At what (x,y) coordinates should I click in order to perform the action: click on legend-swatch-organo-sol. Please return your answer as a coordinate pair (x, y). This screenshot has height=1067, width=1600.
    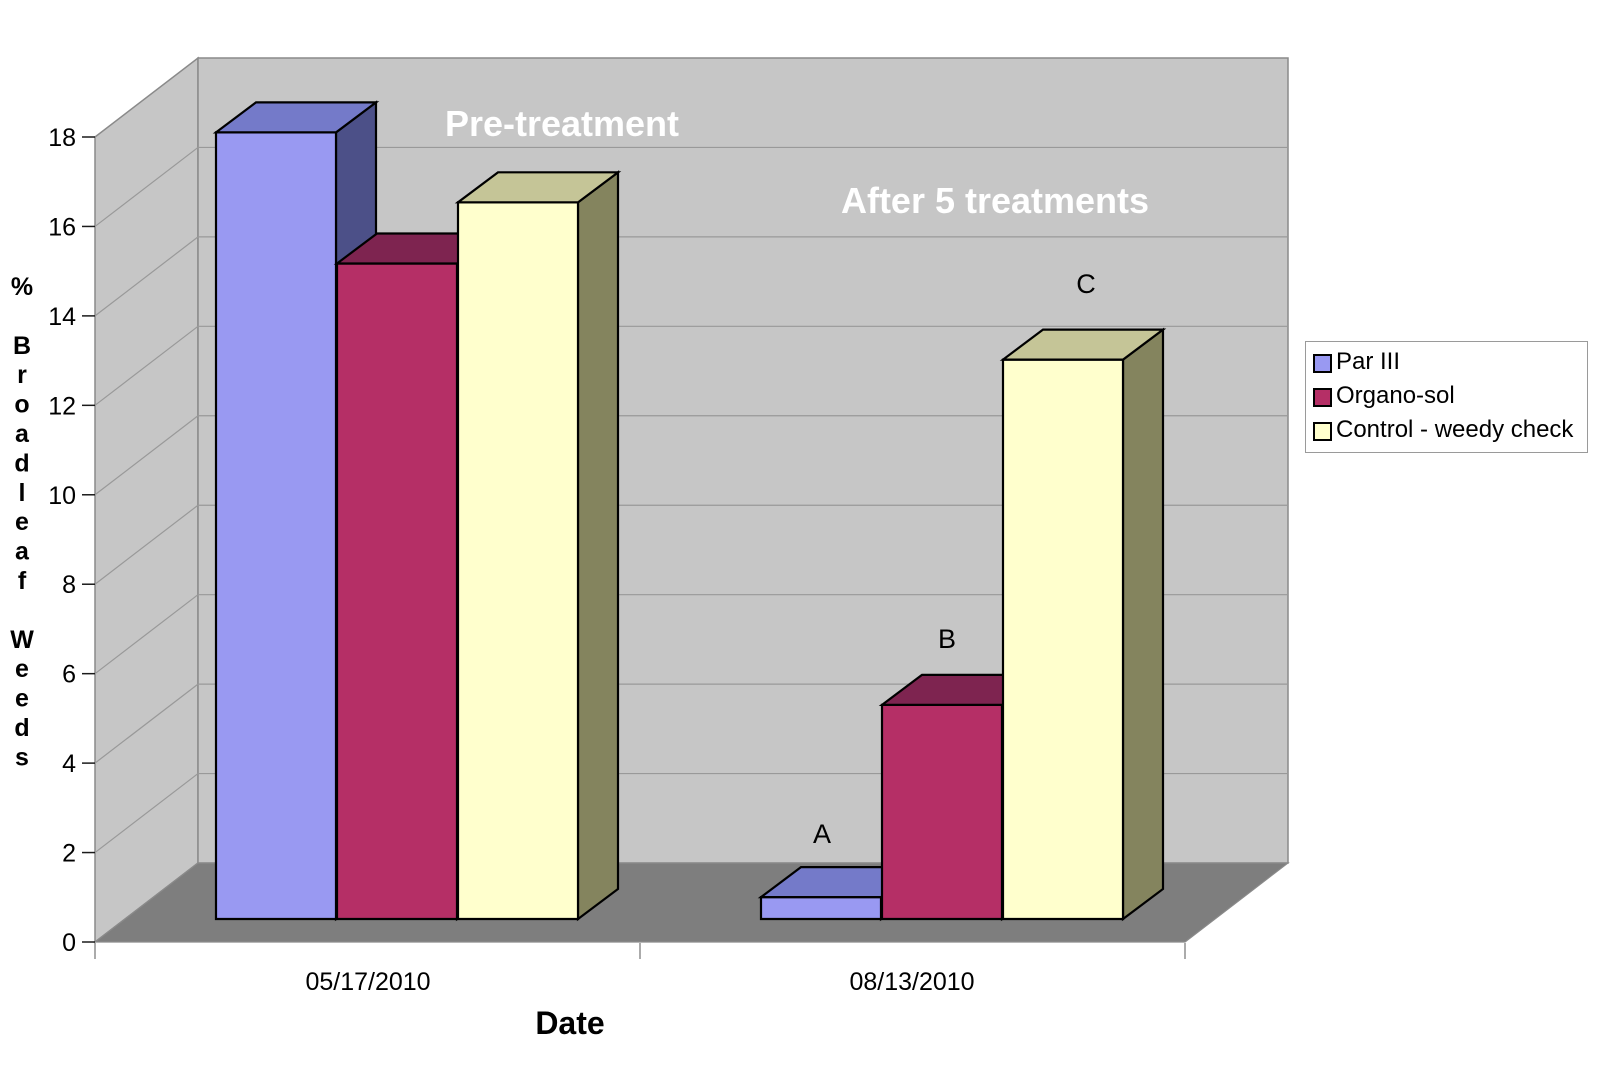
    Looking at the image, I should click on (1322, 397).